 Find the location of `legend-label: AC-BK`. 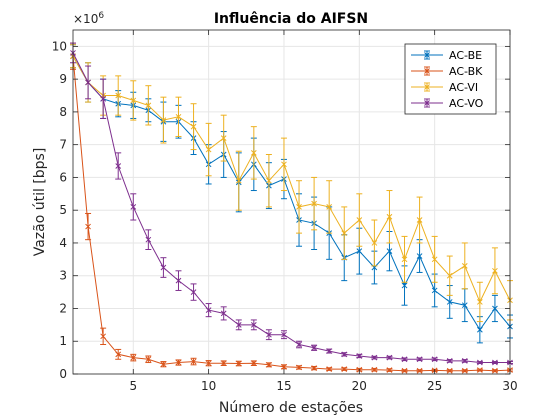

legend-label: AC-BK is located at coordinates (466, 71).